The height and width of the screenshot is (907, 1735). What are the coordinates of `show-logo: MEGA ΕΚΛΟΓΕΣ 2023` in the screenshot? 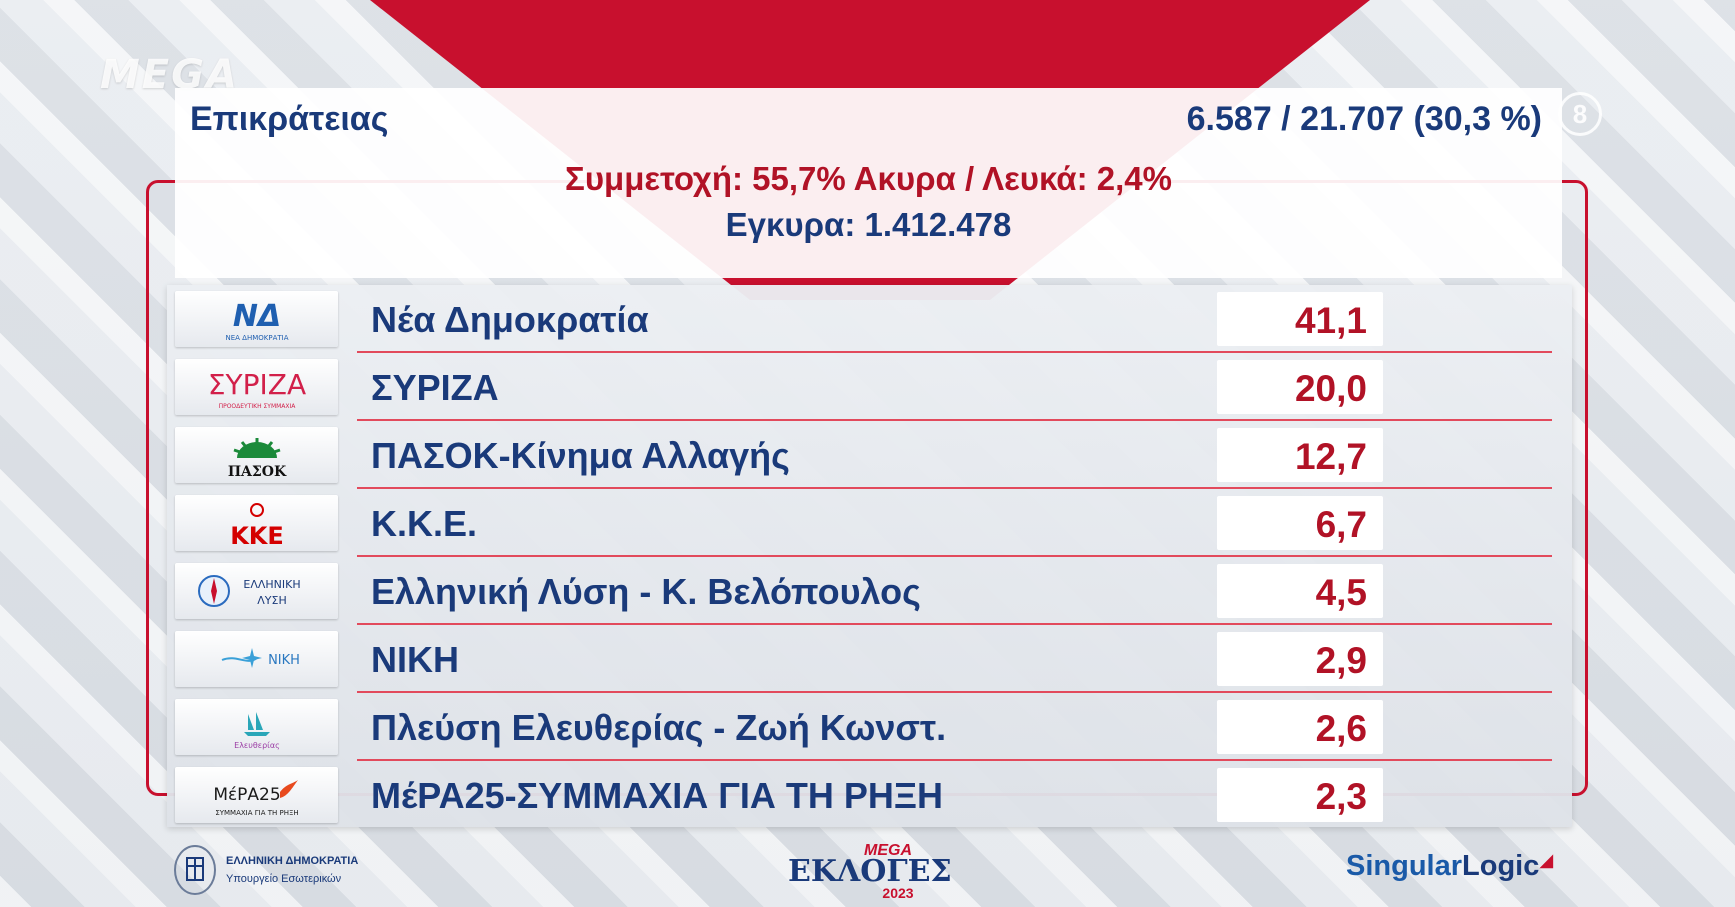 It's located at (870, 871).